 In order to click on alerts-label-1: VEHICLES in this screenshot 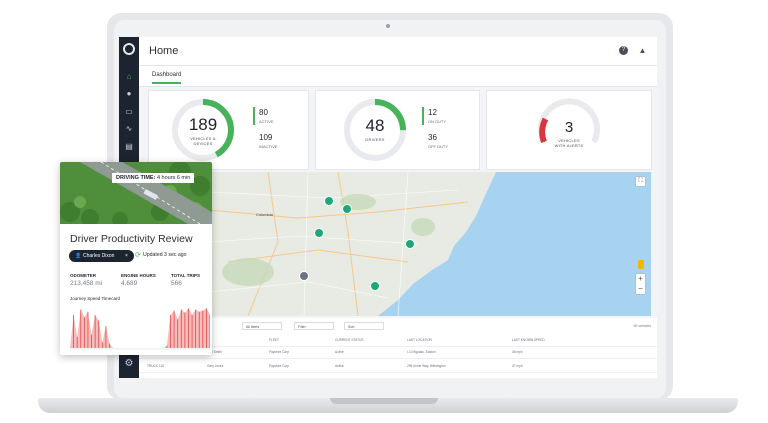, I will do `click(569, 140)`.